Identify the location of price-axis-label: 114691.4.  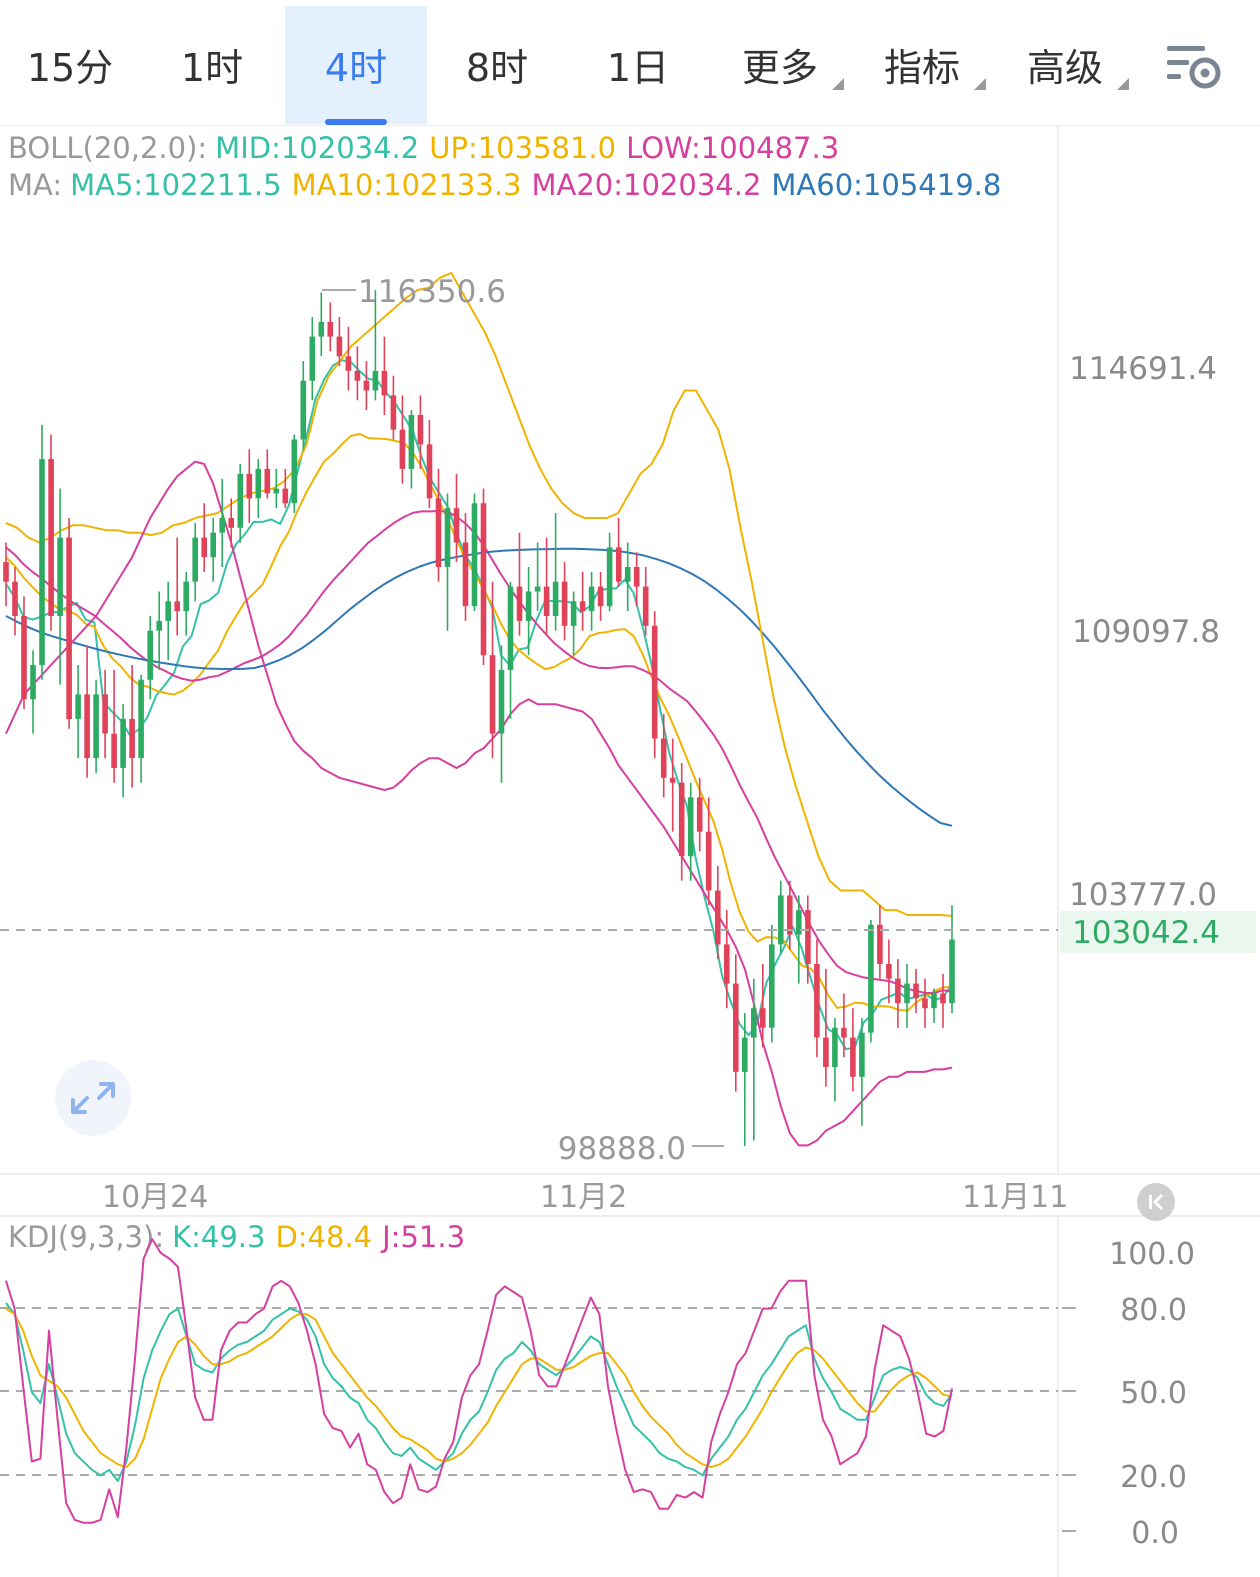
(1143, 369).